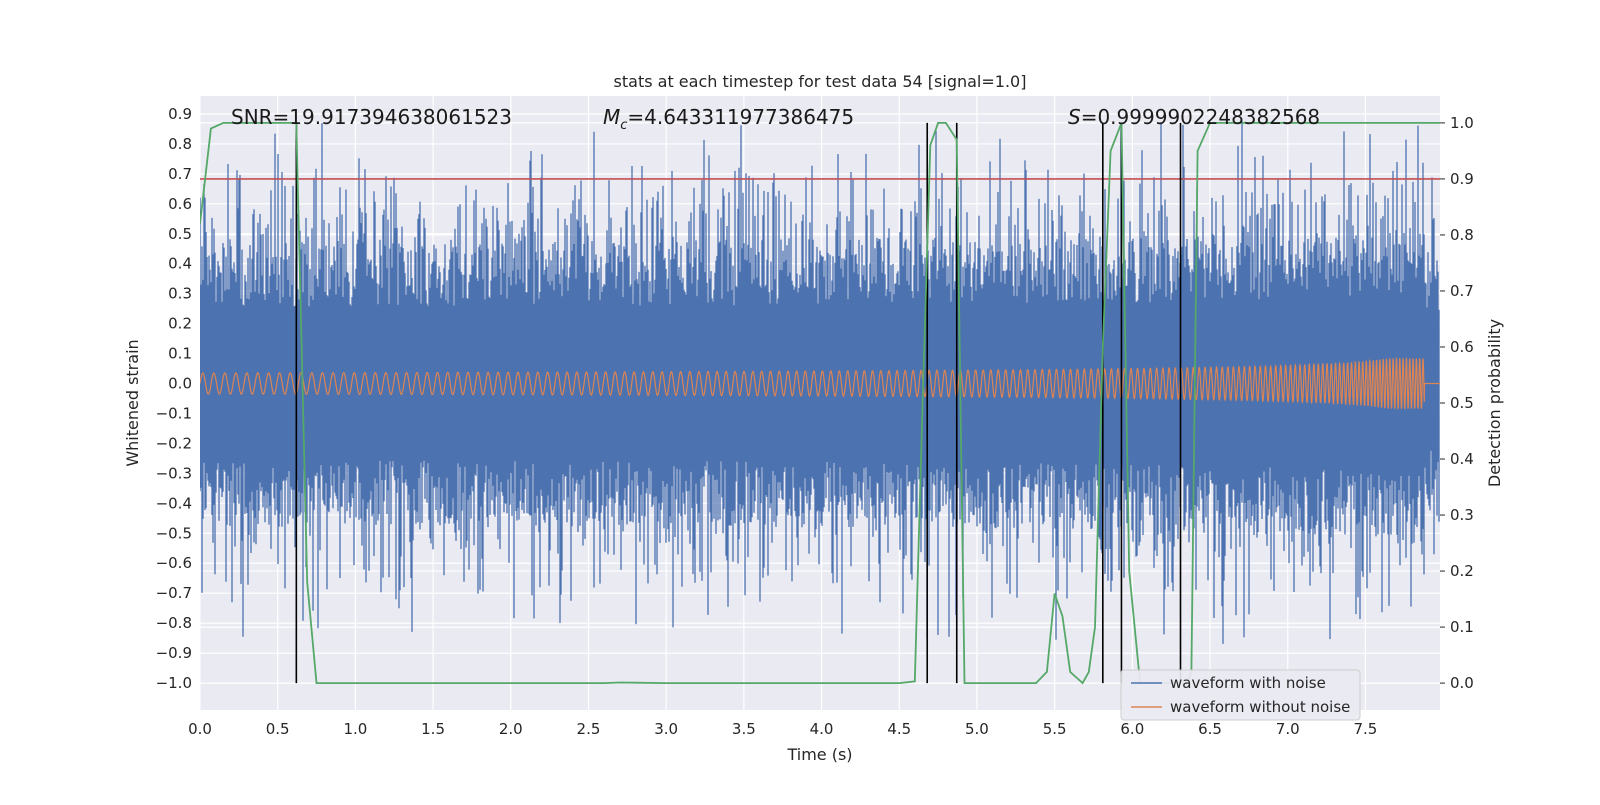  Describe the element at coordinates (1210, 729) in the screenshot. I see `x-tick-label: 6.5` at that location.